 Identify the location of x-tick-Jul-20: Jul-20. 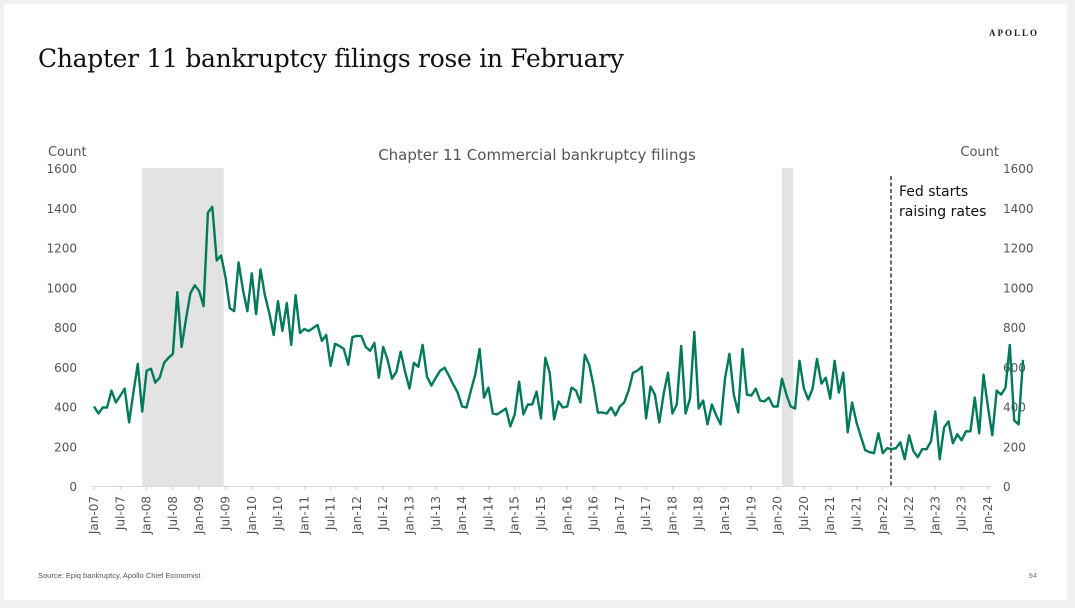
(804, 513).